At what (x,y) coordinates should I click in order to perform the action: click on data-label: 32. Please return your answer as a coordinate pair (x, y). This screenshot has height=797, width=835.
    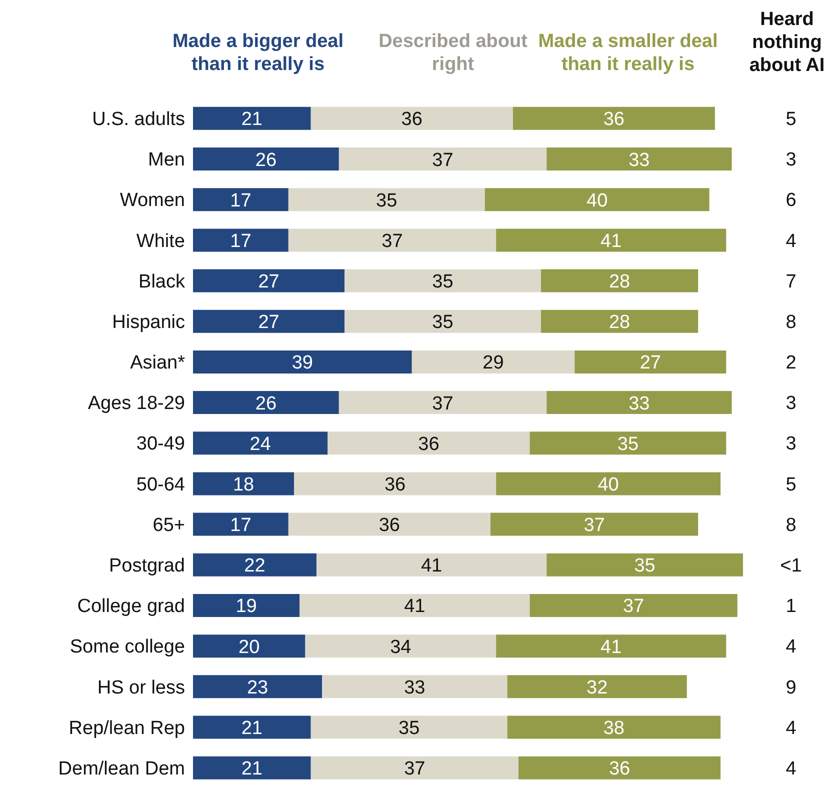
    Looking at the image, I should click on (597, 687).